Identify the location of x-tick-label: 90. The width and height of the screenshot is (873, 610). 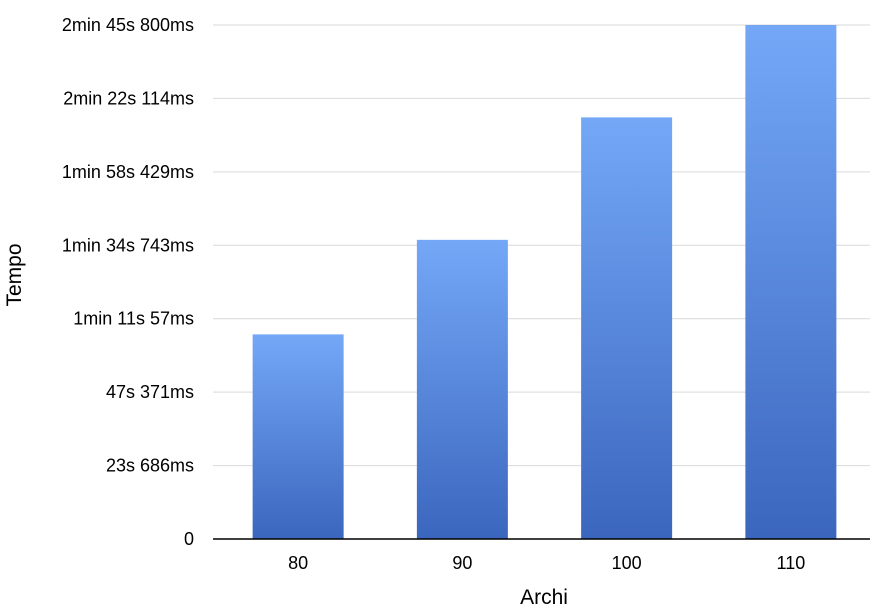
(462, 563).